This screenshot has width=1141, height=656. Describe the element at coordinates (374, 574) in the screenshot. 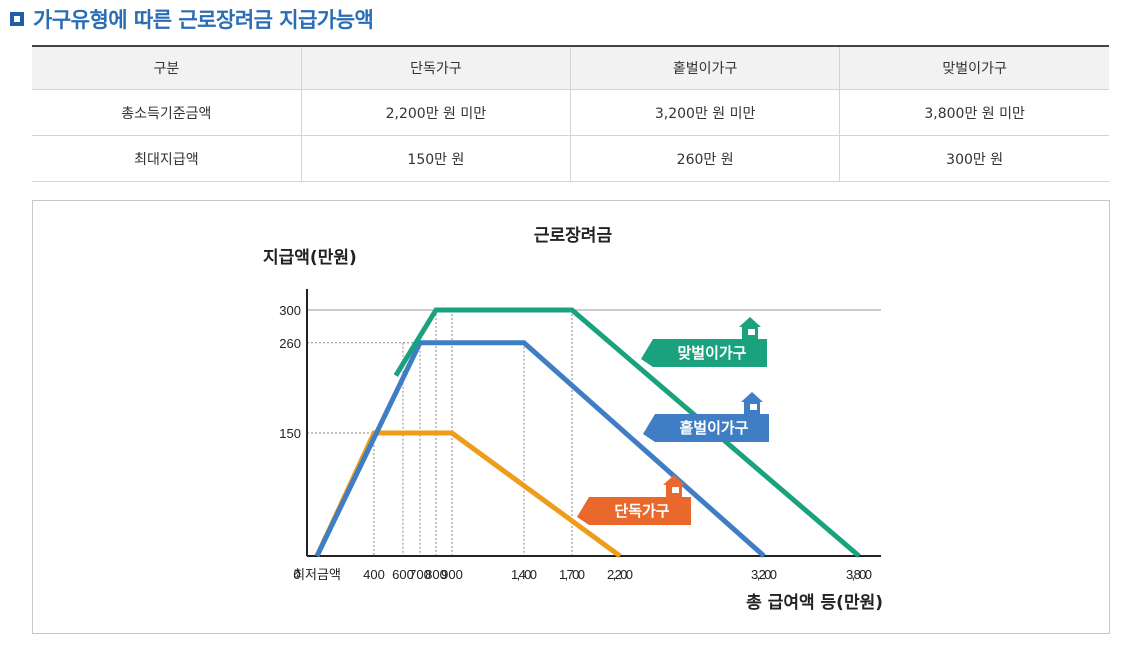

I see `x-tick-label: 400` at that location.